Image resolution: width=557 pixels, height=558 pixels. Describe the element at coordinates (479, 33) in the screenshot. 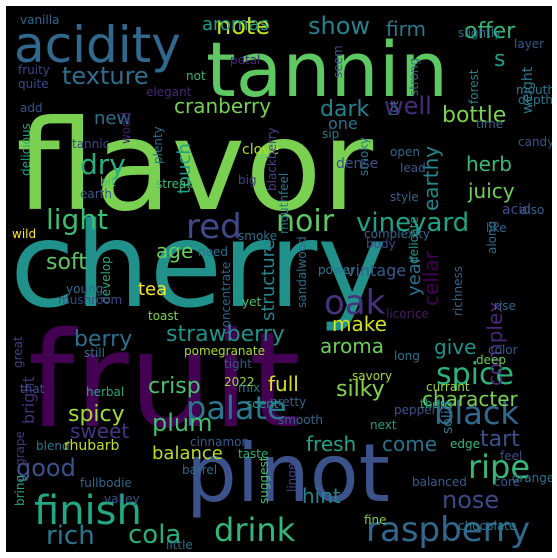

I see `cloud-word-slightly: slightly` at that location.